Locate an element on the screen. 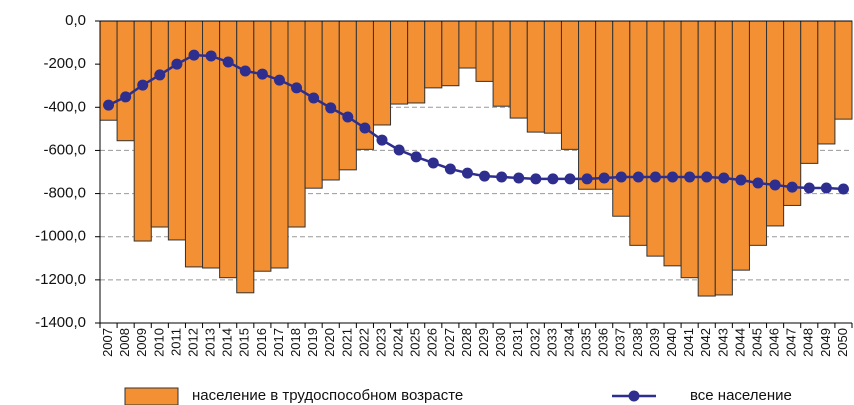  x-tick-label: 2011 is located at coordinates (175, 342).